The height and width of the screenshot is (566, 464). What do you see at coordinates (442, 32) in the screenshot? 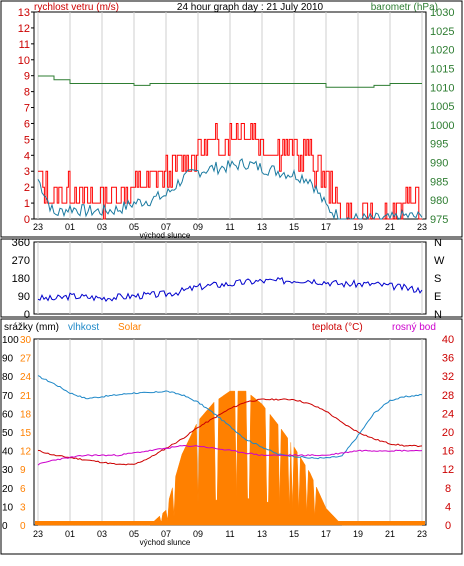
I see `pressure-y-tick: 1025` at bounding box center [442, 32].